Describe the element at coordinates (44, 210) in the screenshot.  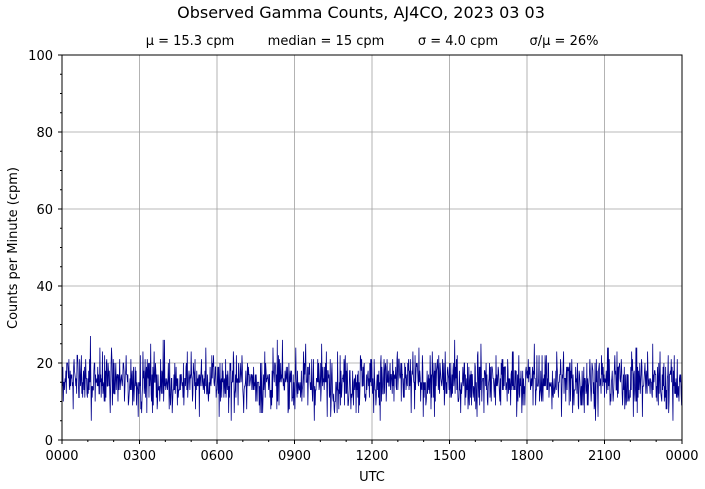
I see `y-tick-label: 60` at that location.